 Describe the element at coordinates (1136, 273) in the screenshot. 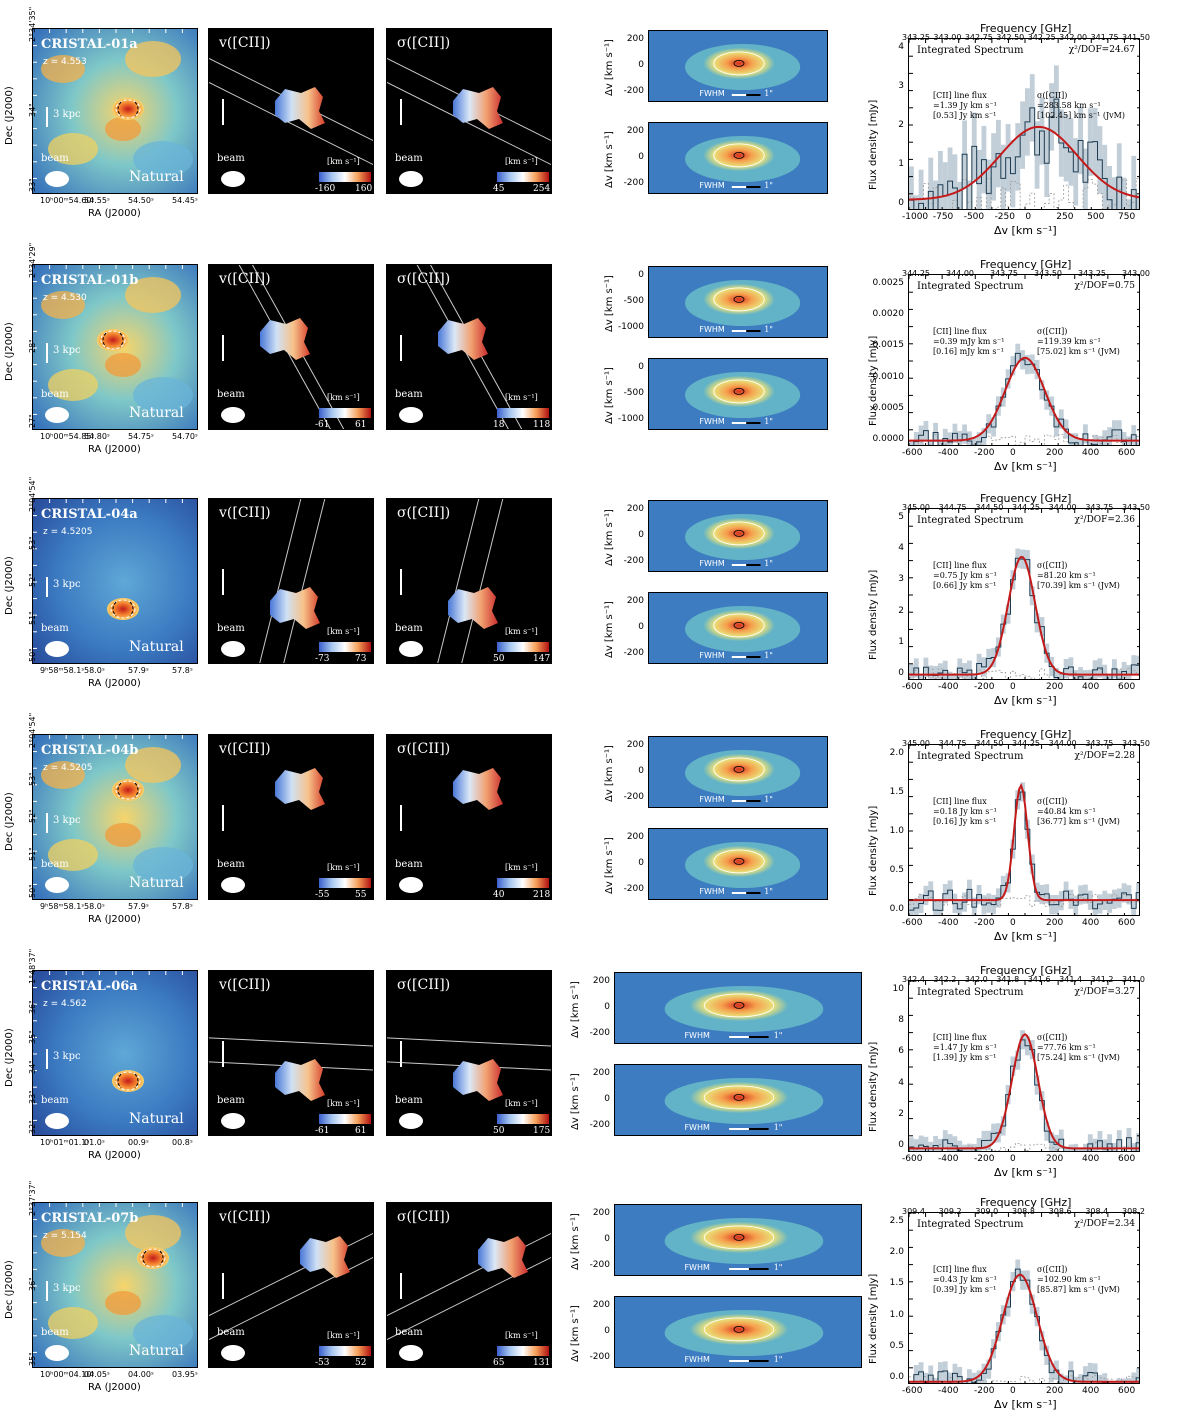

I see `frequency-tick: 343.00` at that location.